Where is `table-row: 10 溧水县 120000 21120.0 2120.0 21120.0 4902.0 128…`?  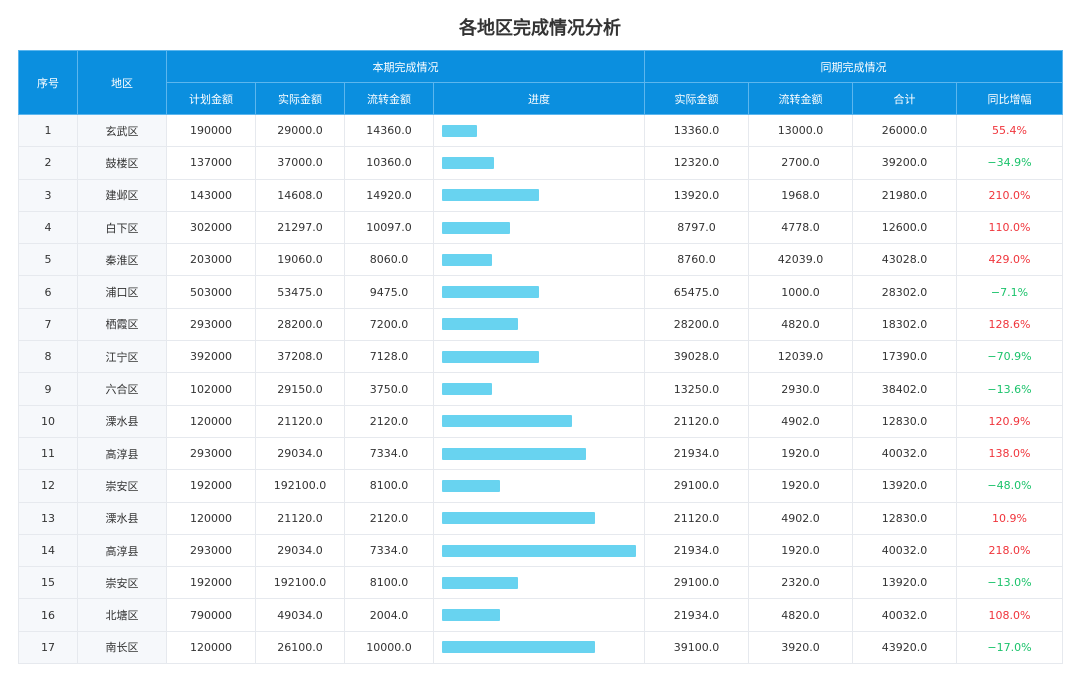 table-row: 10 溧水县 120000 21120.0 2120.0 21120.0 4902.0 128… is located at coordinates (540, 421).